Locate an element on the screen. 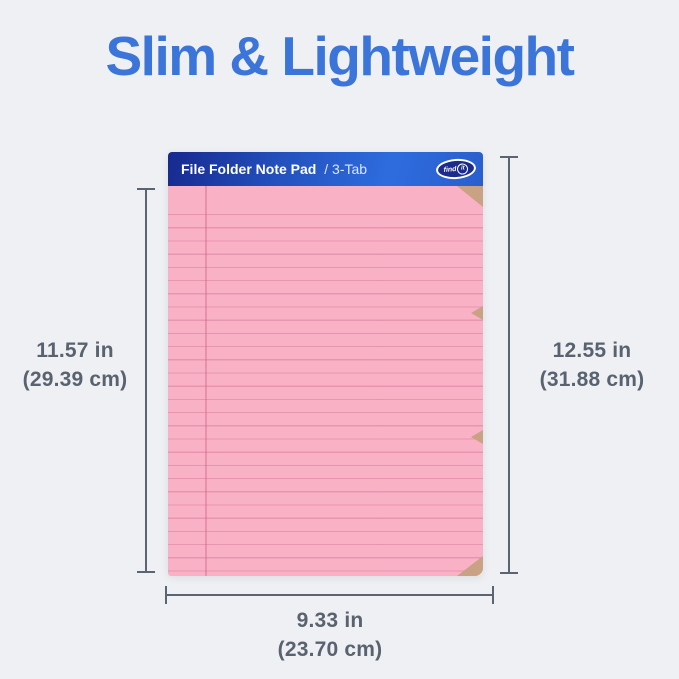 This screenshot has width=679, height=679. logo-text-find: find is located at coordinates (450, 169).